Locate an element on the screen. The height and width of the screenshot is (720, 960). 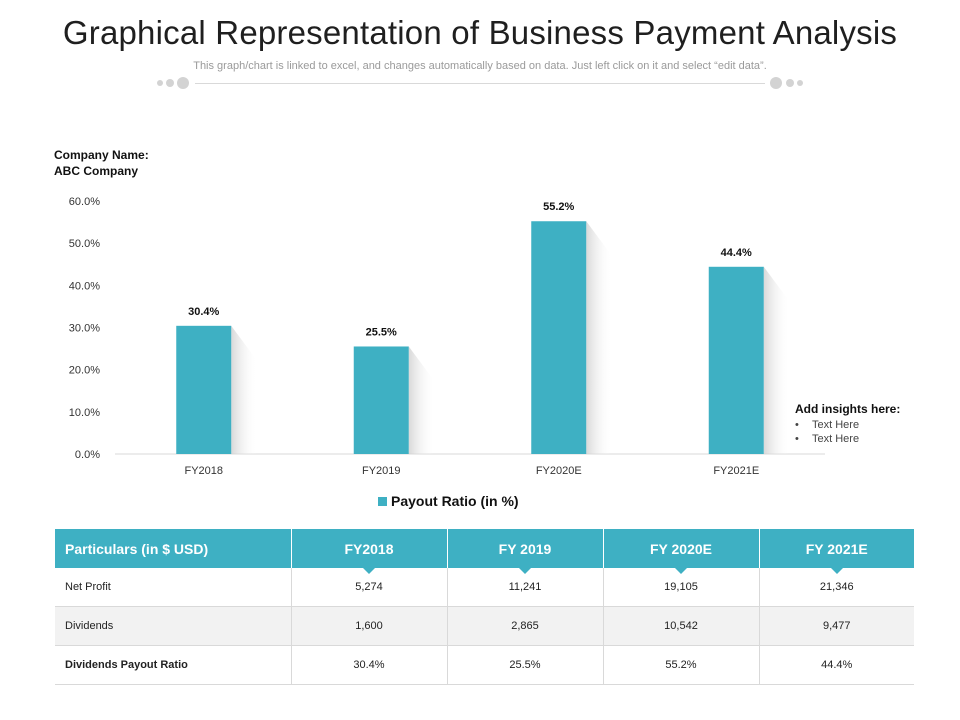
header-label: FY2018 is located at coordinates (369, 548).